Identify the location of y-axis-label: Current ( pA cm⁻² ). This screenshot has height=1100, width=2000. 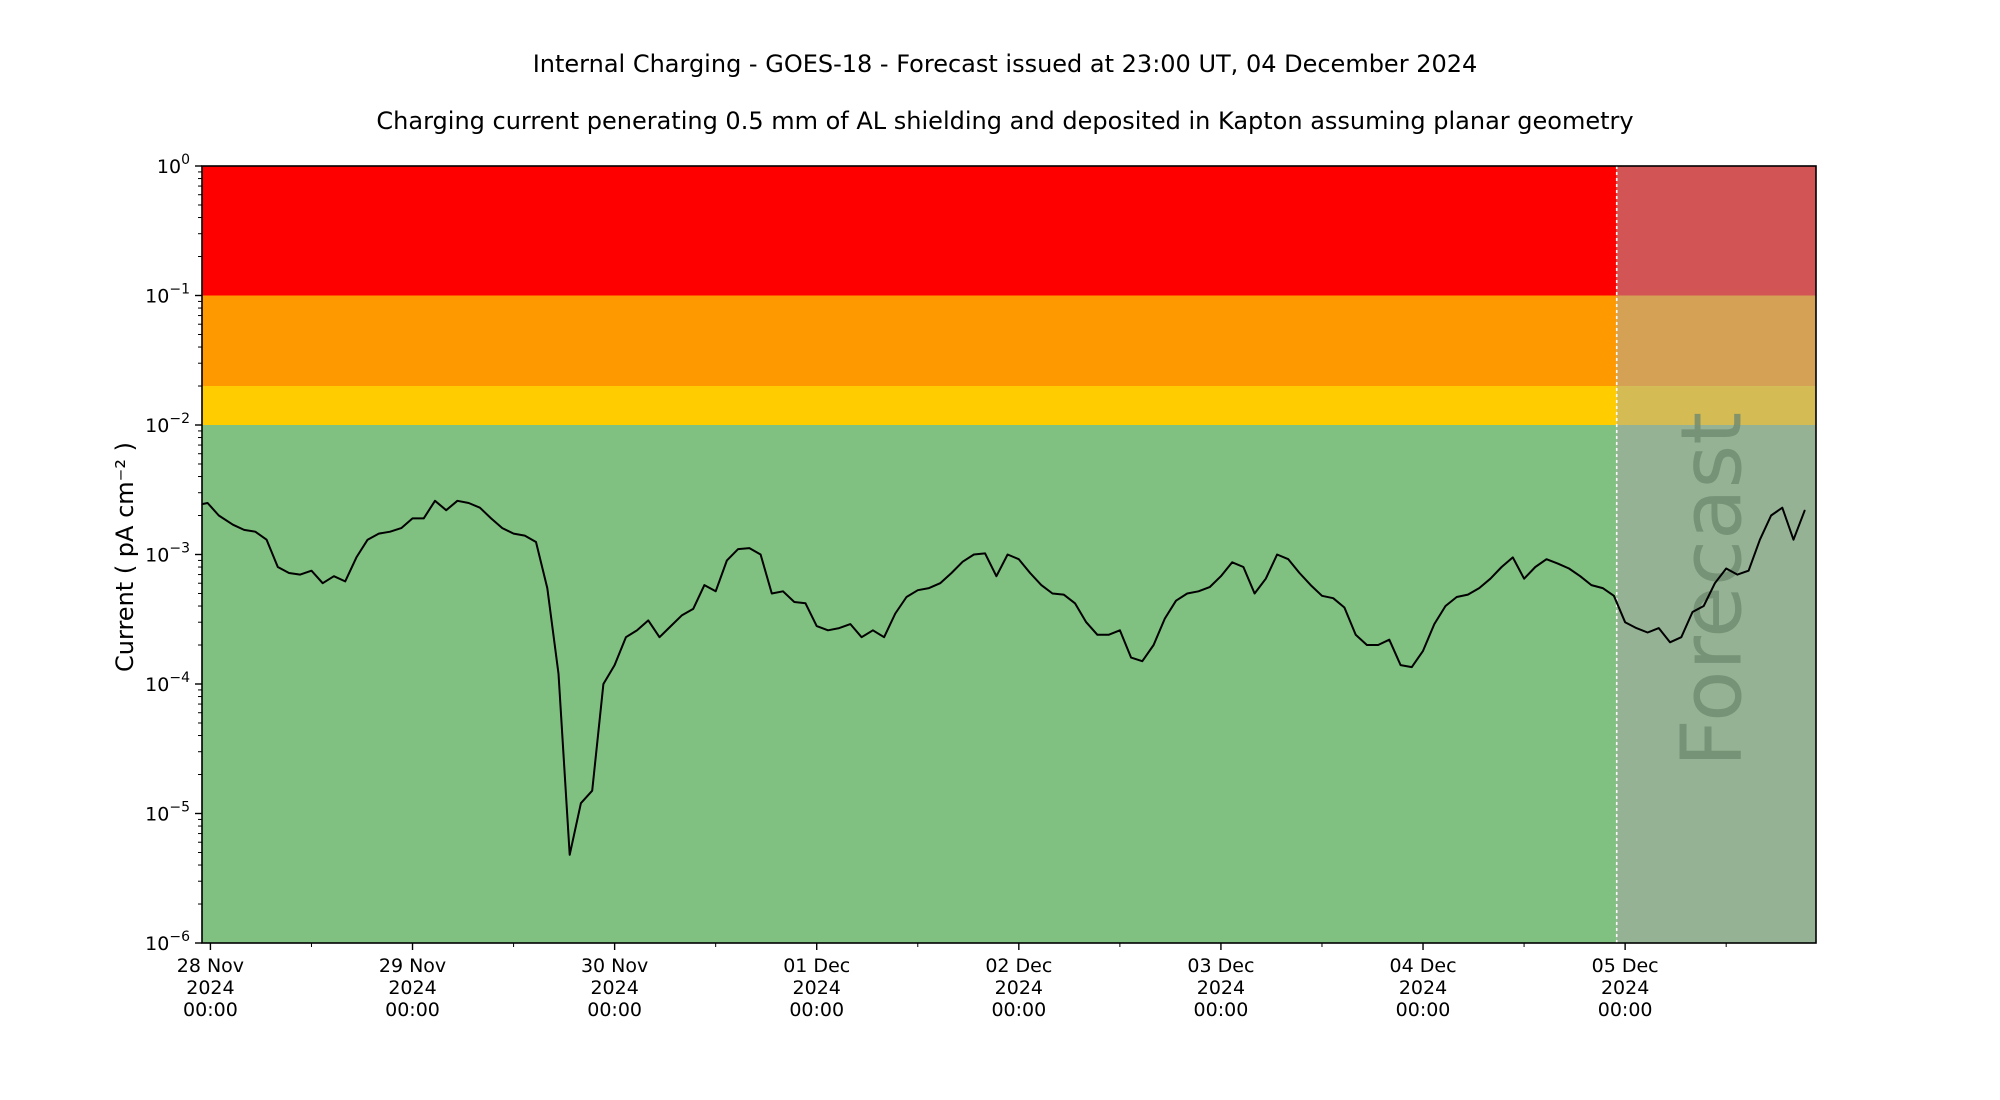
(125, 557).